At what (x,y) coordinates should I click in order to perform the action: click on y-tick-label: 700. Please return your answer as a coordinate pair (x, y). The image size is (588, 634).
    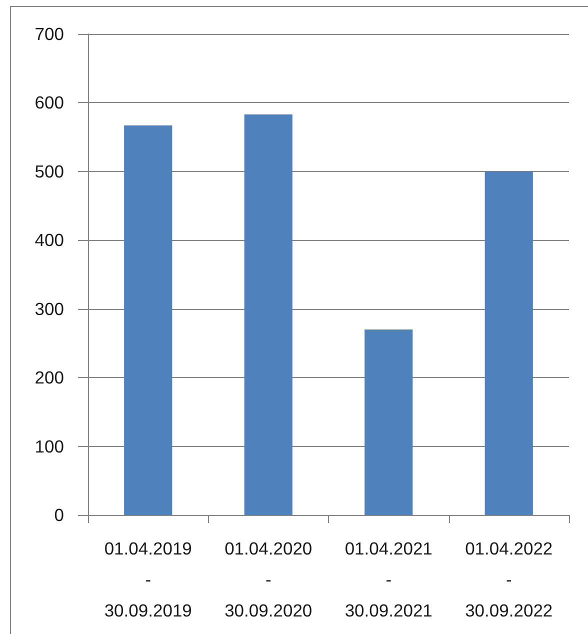
    Looking at the image, I should click on (49, 34).